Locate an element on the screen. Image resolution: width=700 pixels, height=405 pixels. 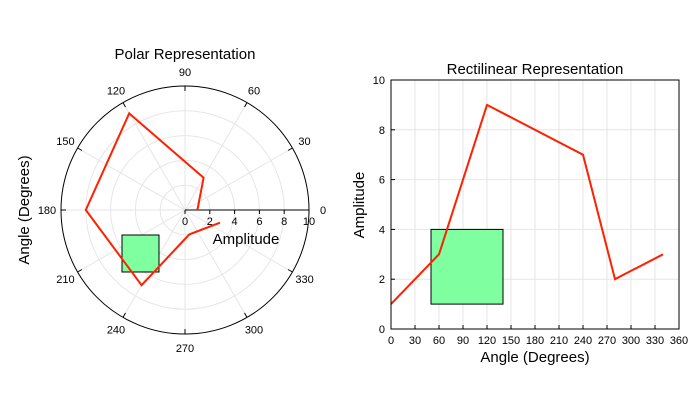
rect-x-tick-label: 330 is located at coordinates (655, 341).